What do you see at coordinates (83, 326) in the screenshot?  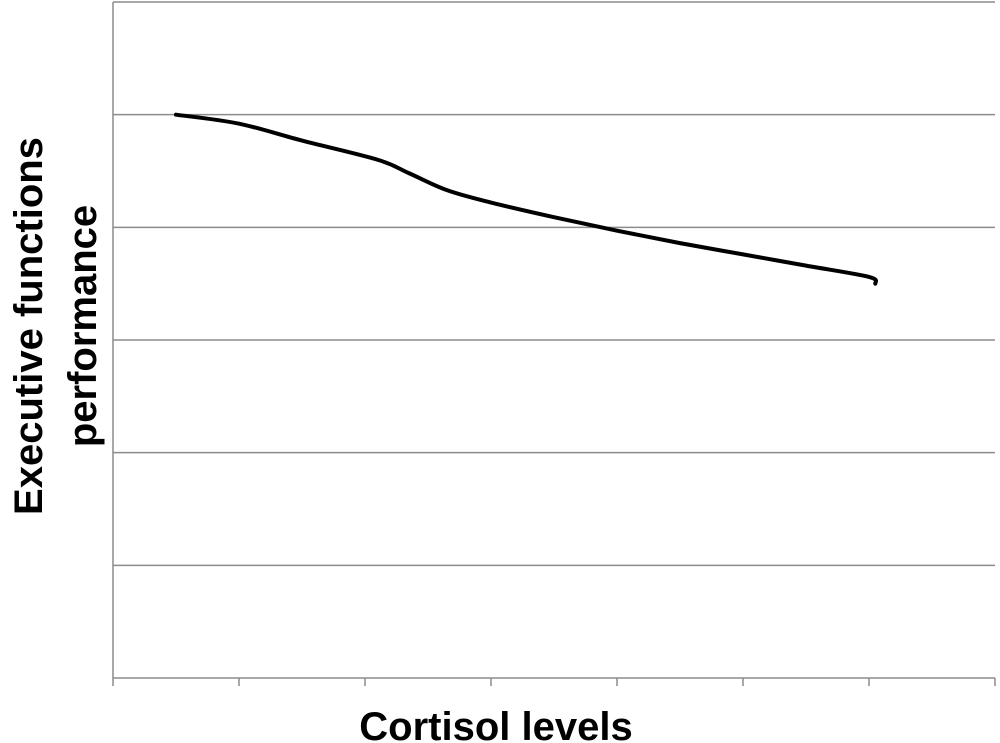 I see `y-axis-title-line-2: performance` at bounding box center [83, 326].